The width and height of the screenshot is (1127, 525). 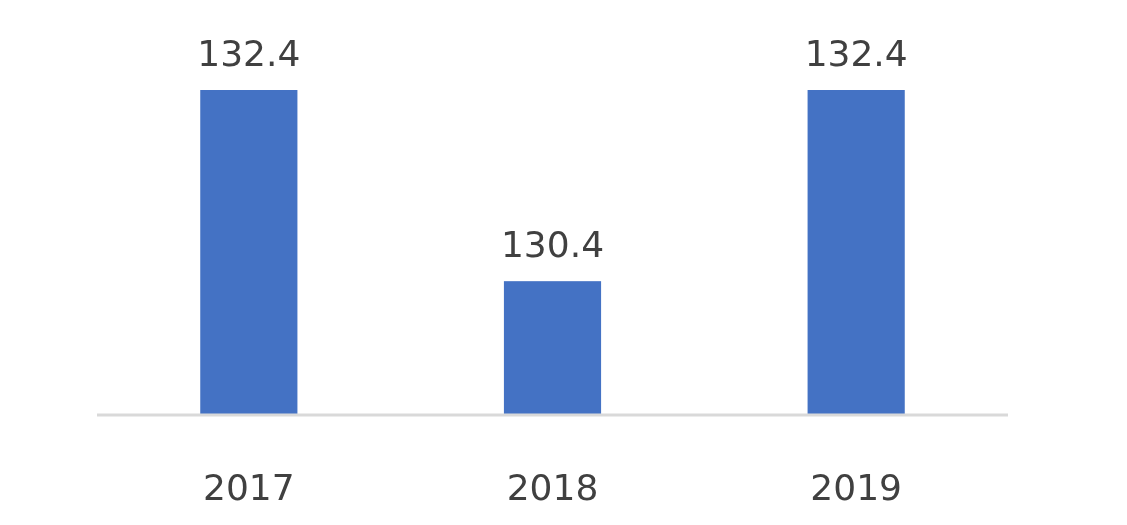 What do you see at coordinates (249, 487) in the screenshot?
I see `x-tick-label: 2017` at bounding box center [249, 487].